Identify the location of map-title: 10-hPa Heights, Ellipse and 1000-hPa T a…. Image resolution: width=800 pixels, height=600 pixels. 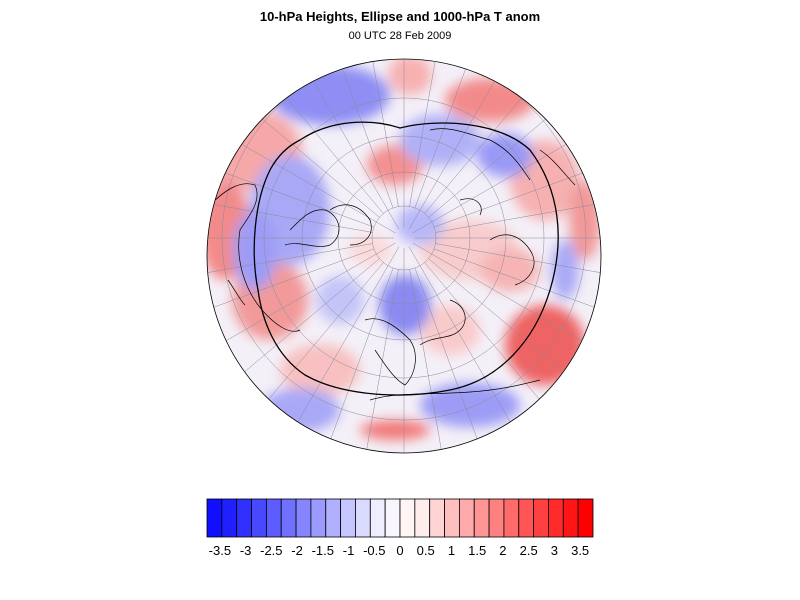
(400, 16).